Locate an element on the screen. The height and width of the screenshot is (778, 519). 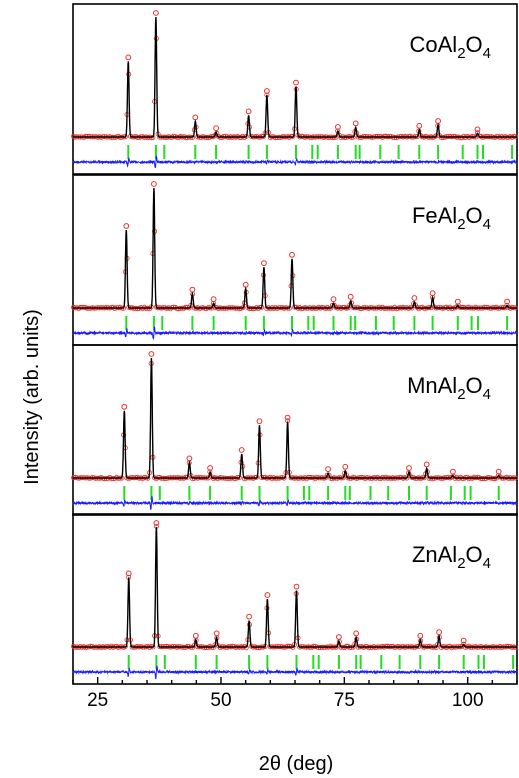
x-tick-label: 75 is located at coordinates (344, 700).